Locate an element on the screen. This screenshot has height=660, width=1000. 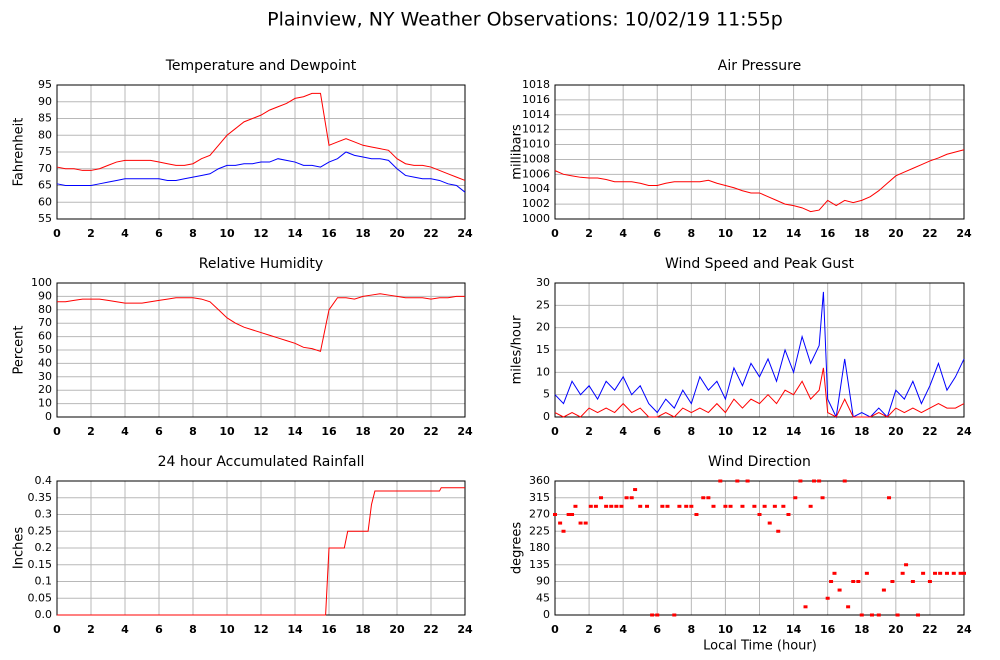
y-tick-label: 1014 is located at coordinates (536, 114).